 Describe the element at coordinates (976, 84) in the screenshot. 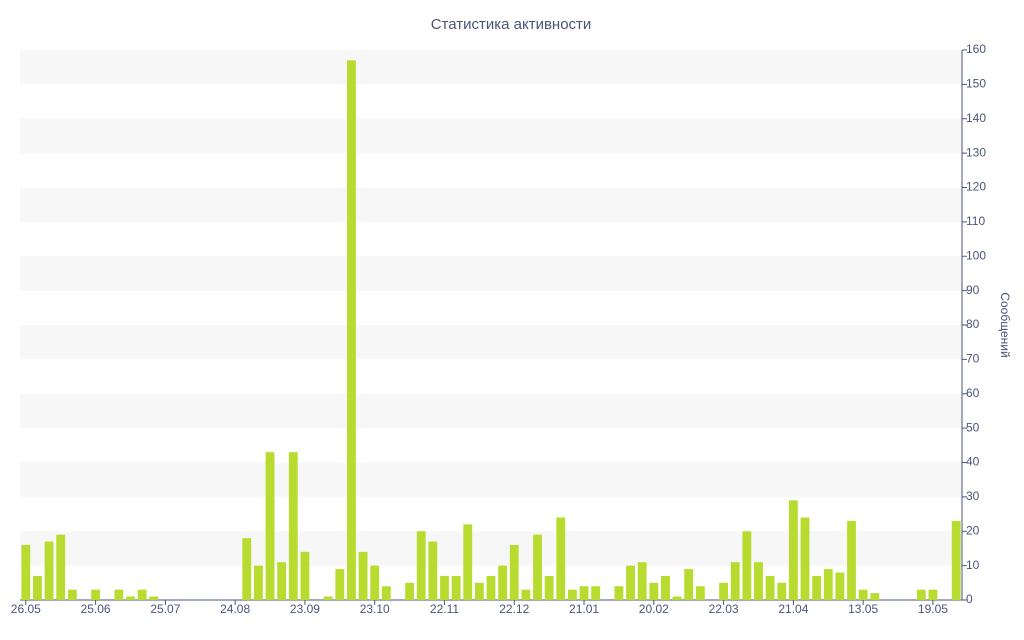

I see `y-tick-label: 150` at that location.